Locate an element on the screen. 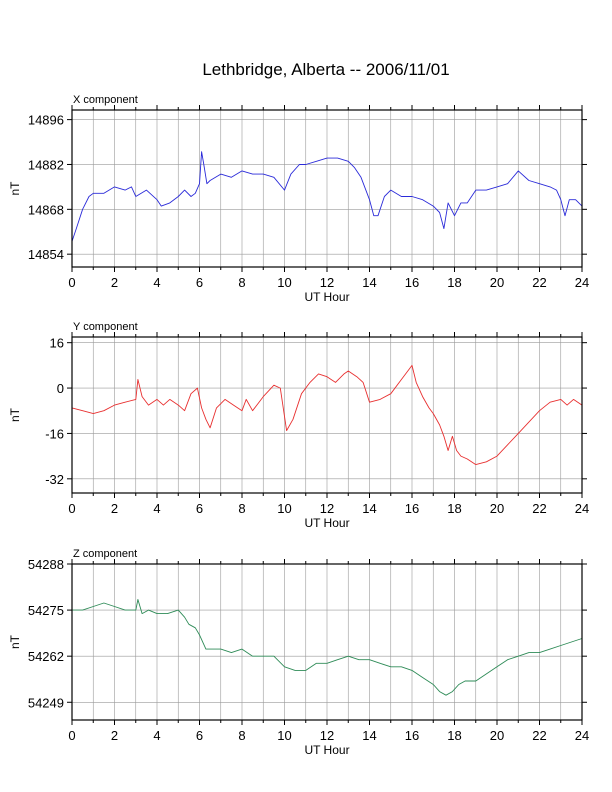 This screenshot has height=792, width=612. figure-title: Lethbridge, Alberta -- 2006/11/01 is located at coordinates (325, 69).